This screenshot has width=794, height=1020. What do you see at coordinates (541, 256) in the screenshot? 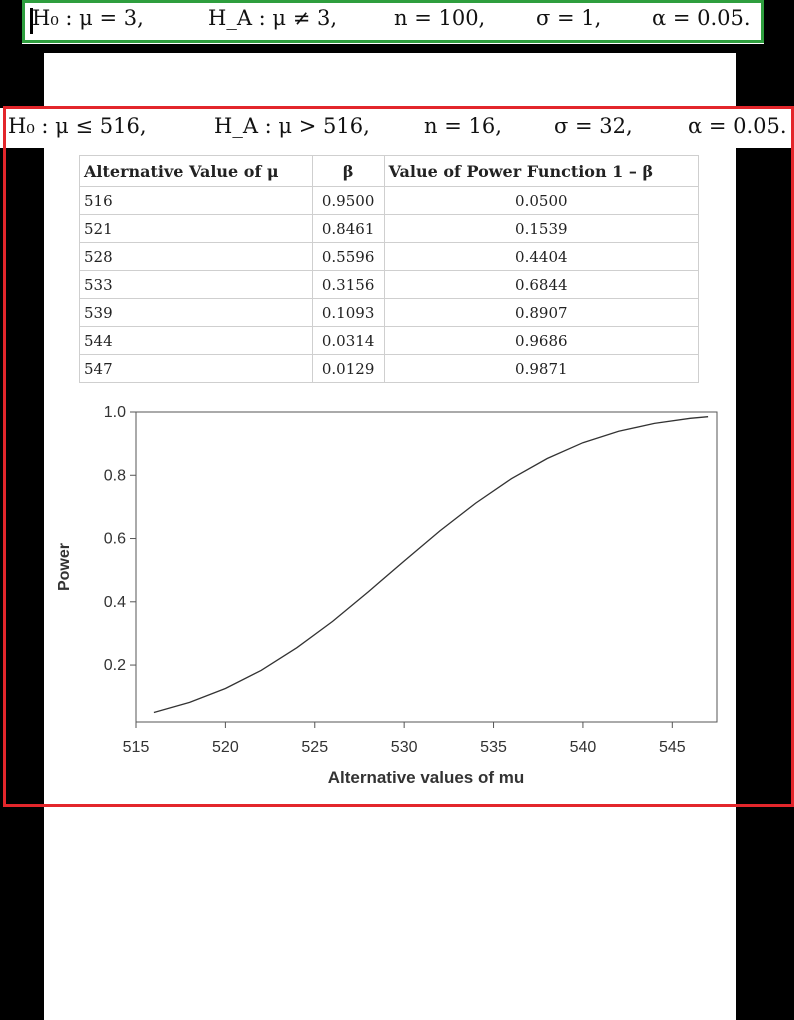
I see `cell-power: 0.4404` at bounding box center [541, 256].